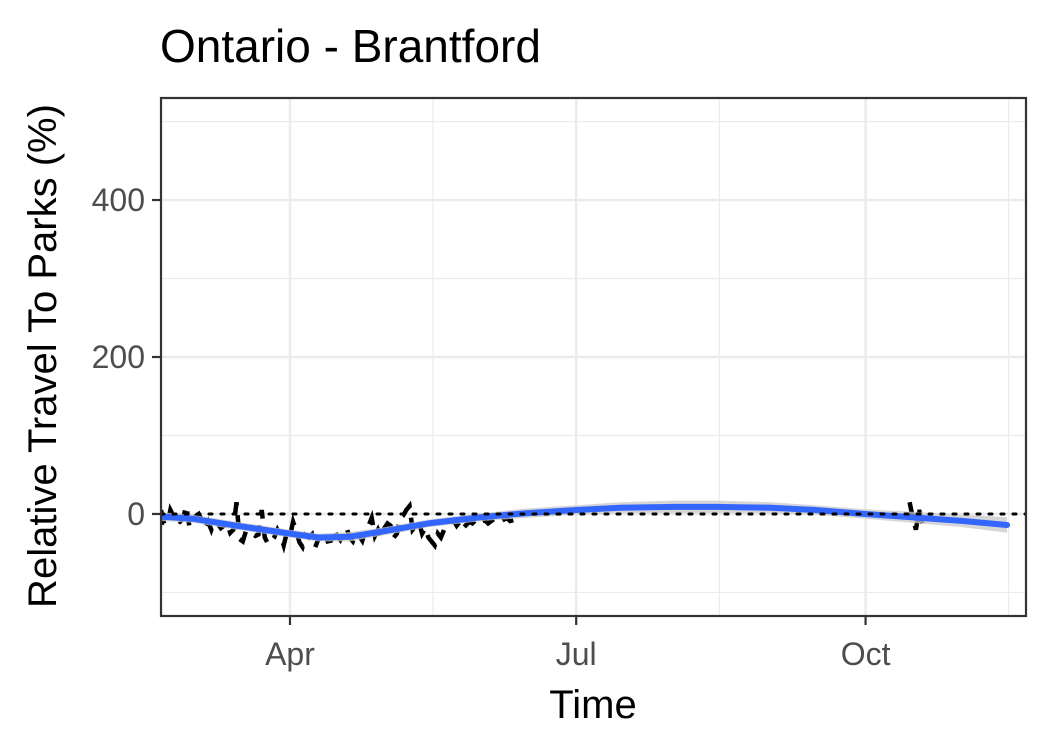  I want to click on y-axis-title: Relative Travel To Parks (%), so click(43, 356).